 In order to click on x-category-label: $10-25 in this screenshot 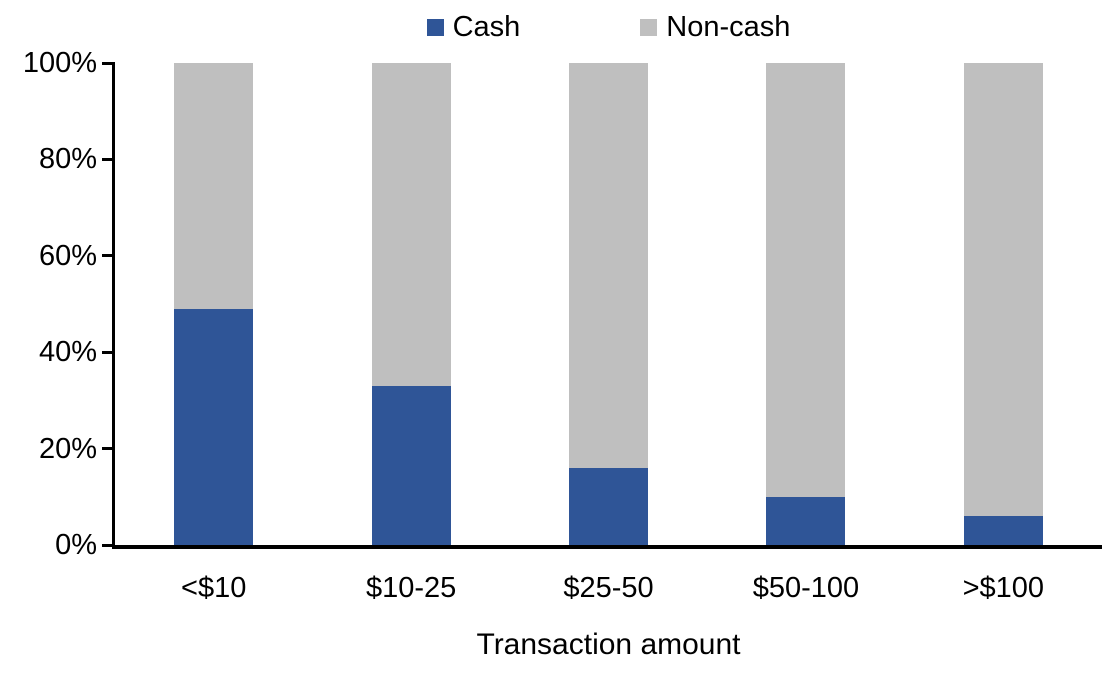, I will do `click(411, 588)`.